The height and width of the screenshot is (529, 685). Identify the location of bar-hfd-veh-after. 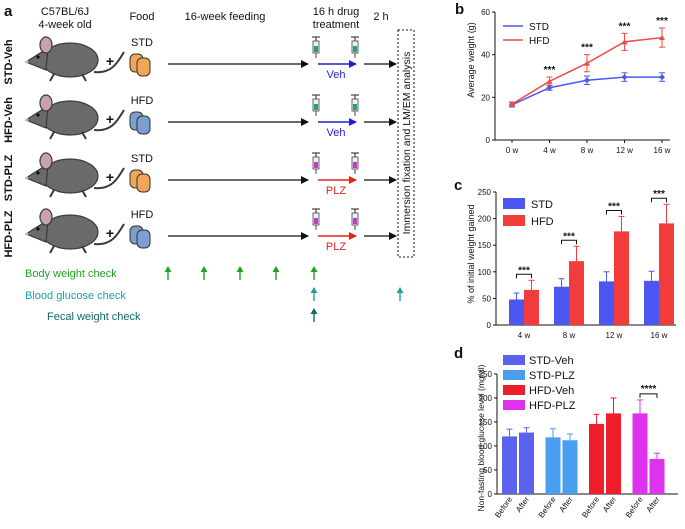
(613, 453).